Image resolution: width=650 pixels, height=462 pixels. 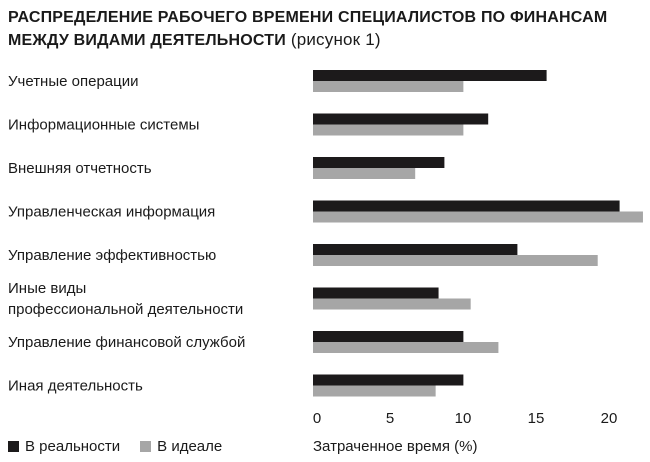 I want to click on title-line-2: между видами деятельности, so click(x=147, y=40).